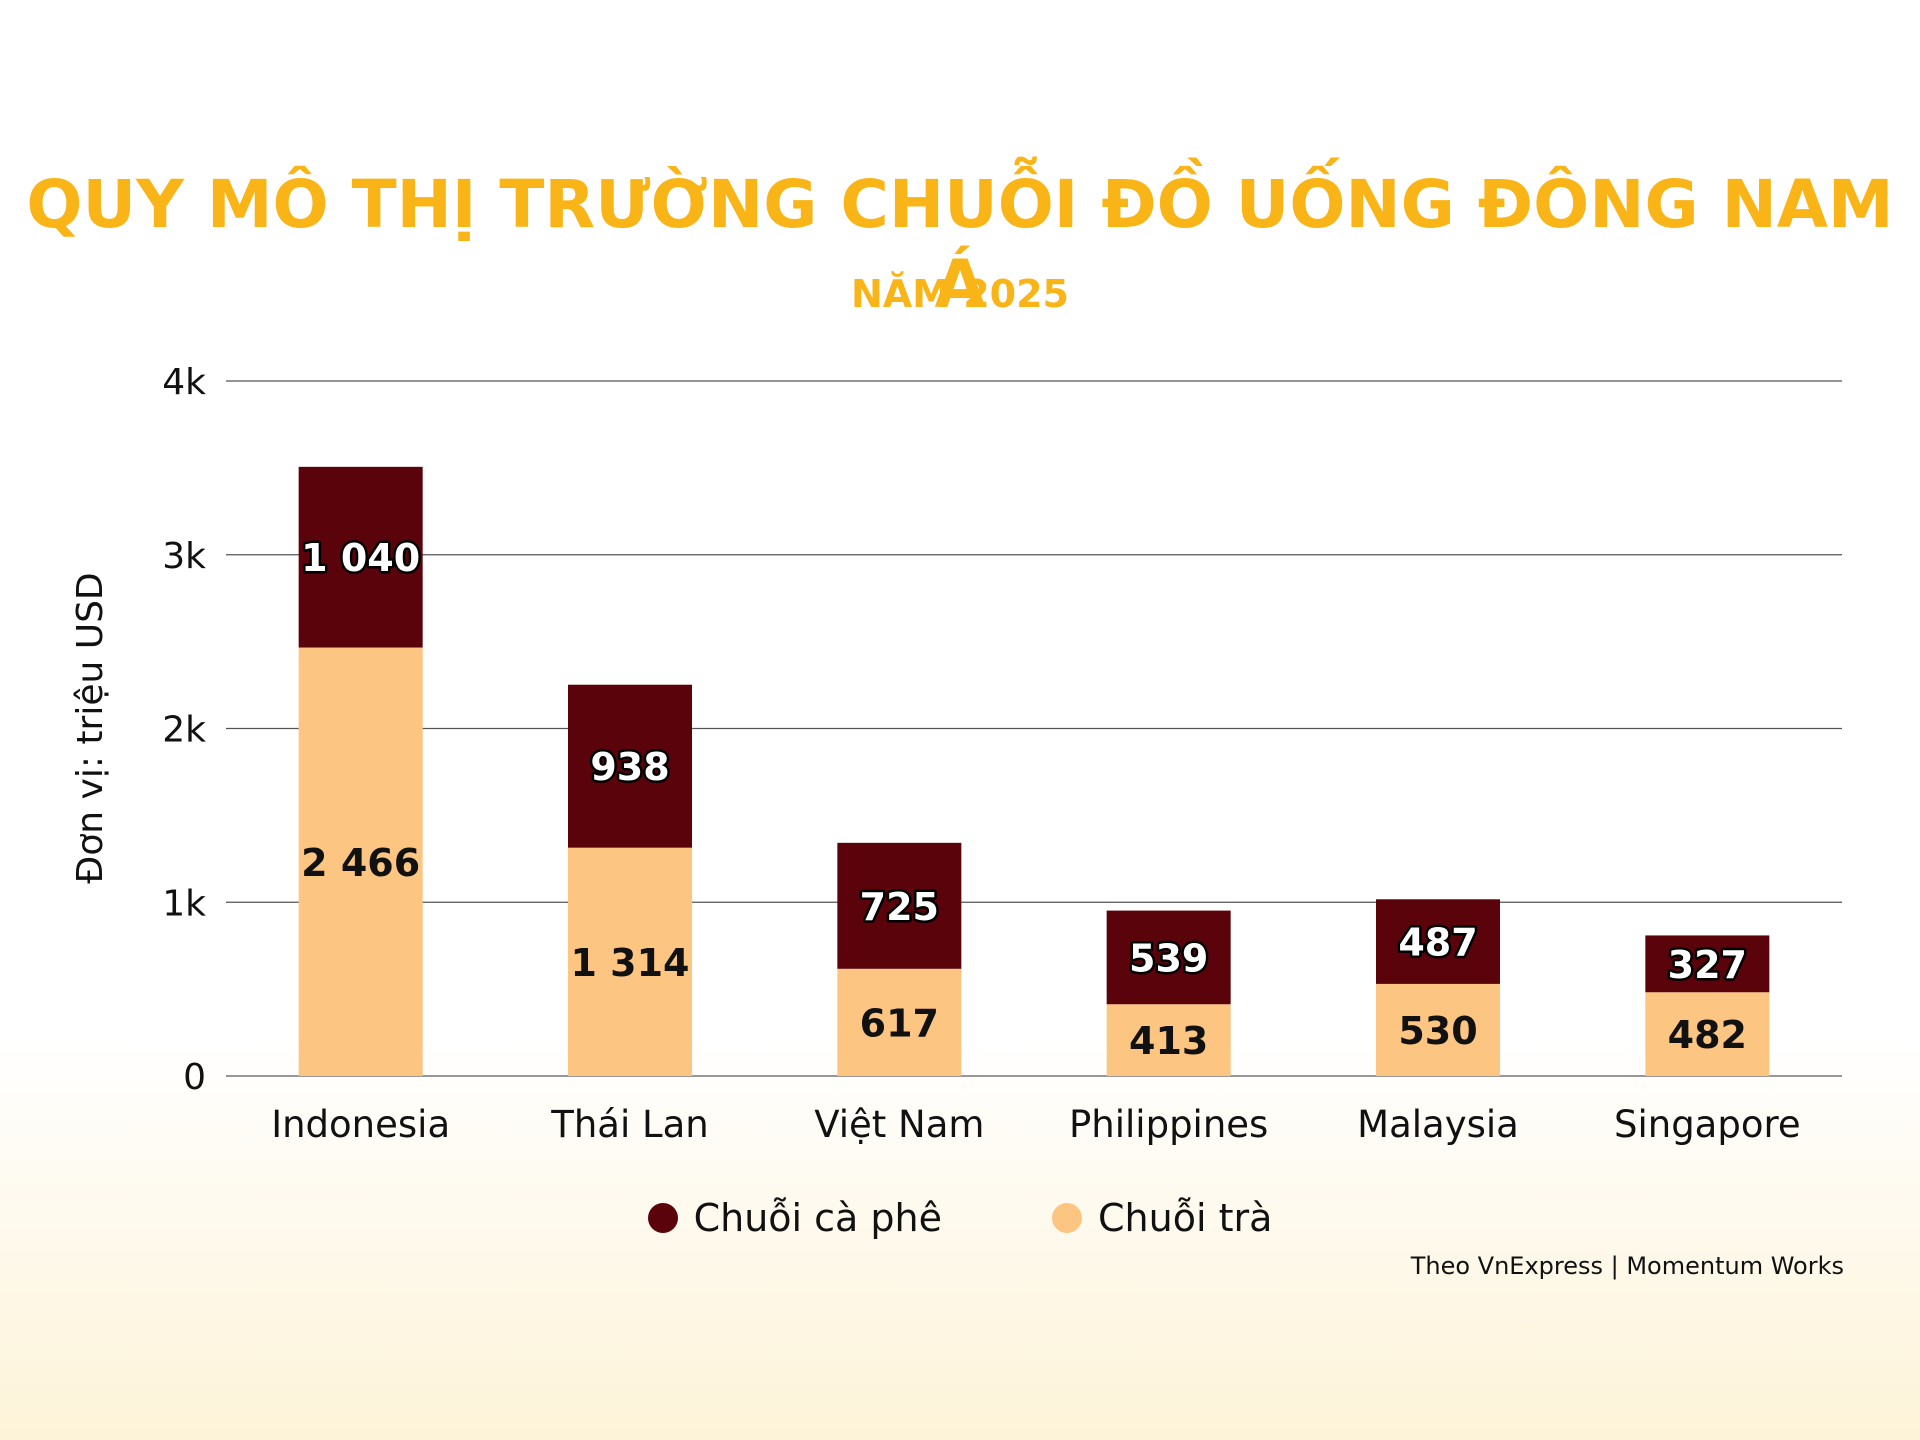 This screenshot has width=1920, height=1440. What do you see at coordinates (184, 556) in the screenshot?
I see `y-tick-label: 3k` at bounding box center [184, 556].